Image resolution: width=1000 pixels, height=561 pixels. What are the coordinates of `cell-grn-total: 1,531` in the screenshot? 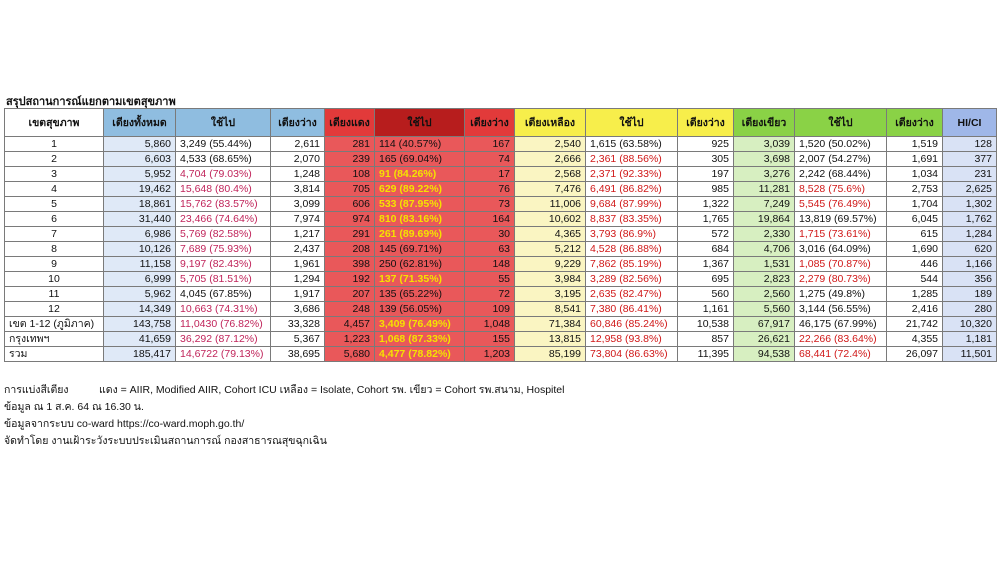 It's located at (764, 264).